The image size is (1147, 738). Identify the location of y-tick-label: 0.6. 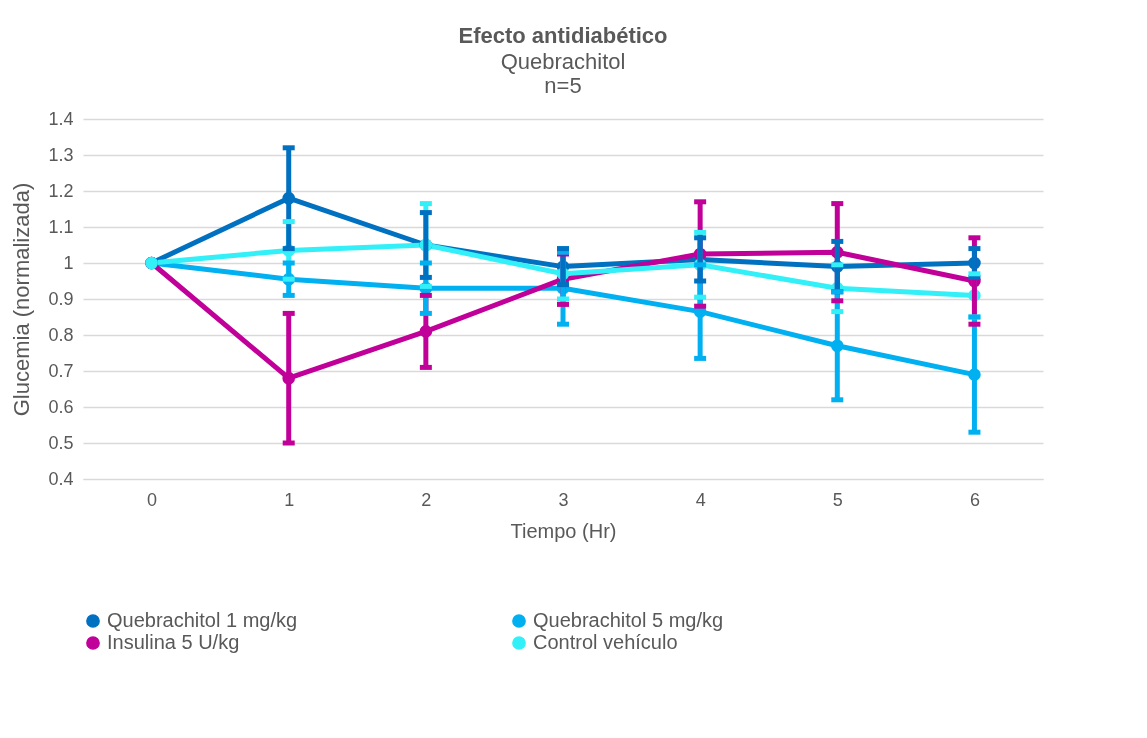
(61, 406).